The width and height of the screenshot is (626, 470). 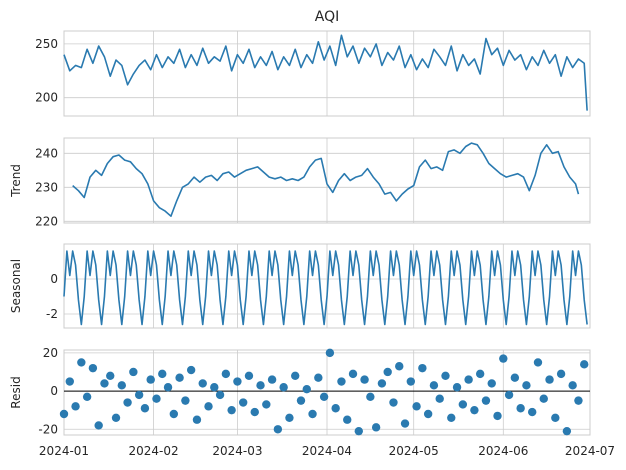 What do you see at coordinates (590, 451) in the screenshot?
I see `xtick-2024-07: 2024-07` at bounding box center [590, 451].